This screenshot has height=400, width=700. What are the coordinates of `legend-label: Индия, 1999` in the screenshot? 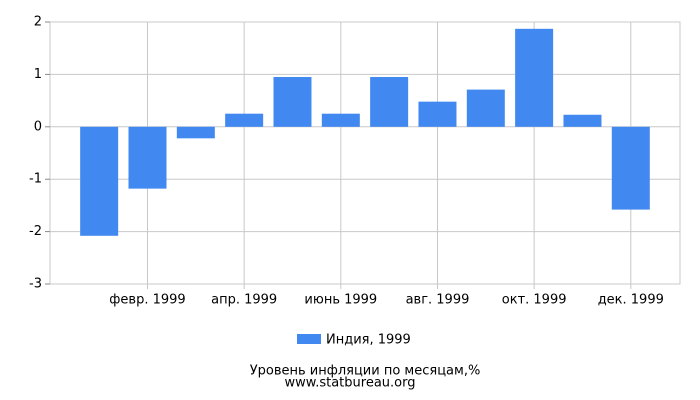 It's located at (368, 340).